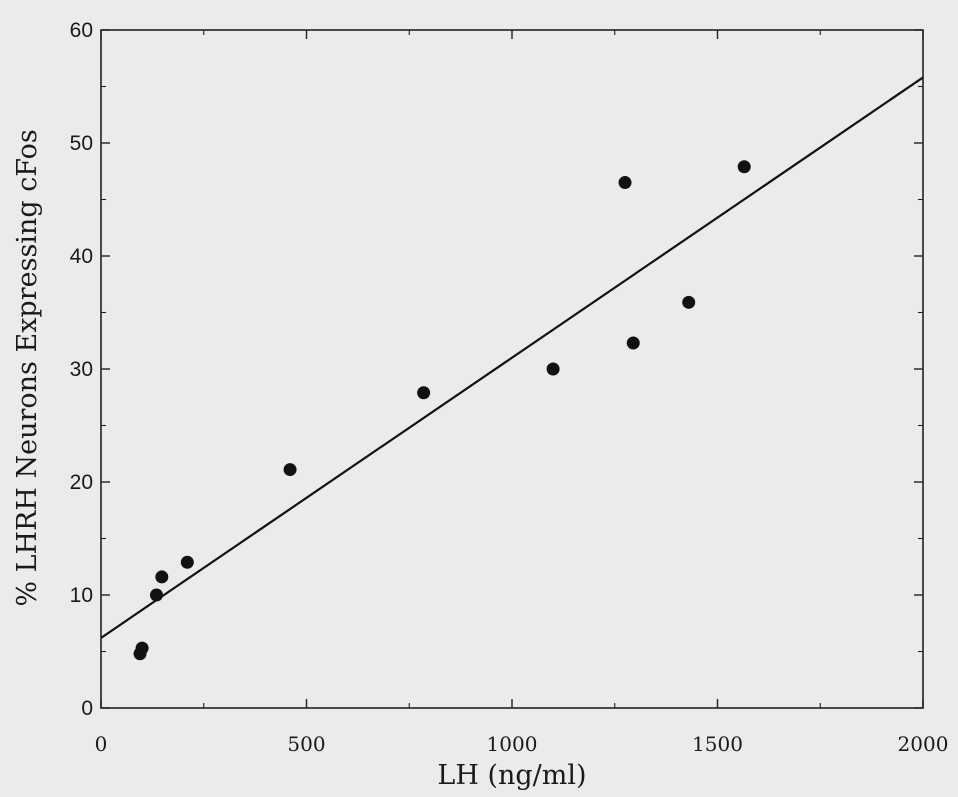  I want to click on y-axis-title: % LHRH Neurons Expressing cFos, so click(27, 367).